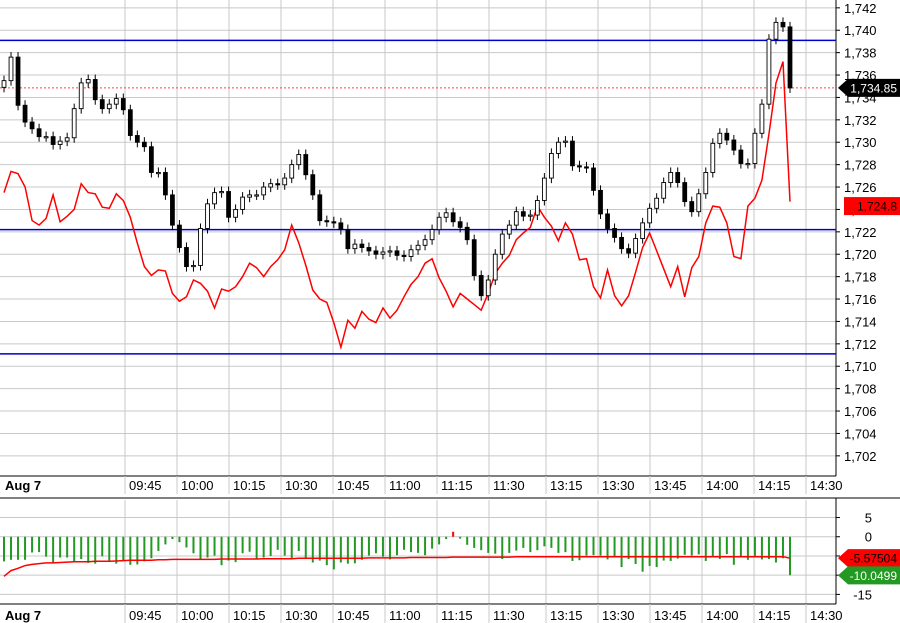  What do you see at coordinates (670, 615) in the screenshot?
I see `indicator-x-tick-label: 13:45` at bounding box center [670, 615].